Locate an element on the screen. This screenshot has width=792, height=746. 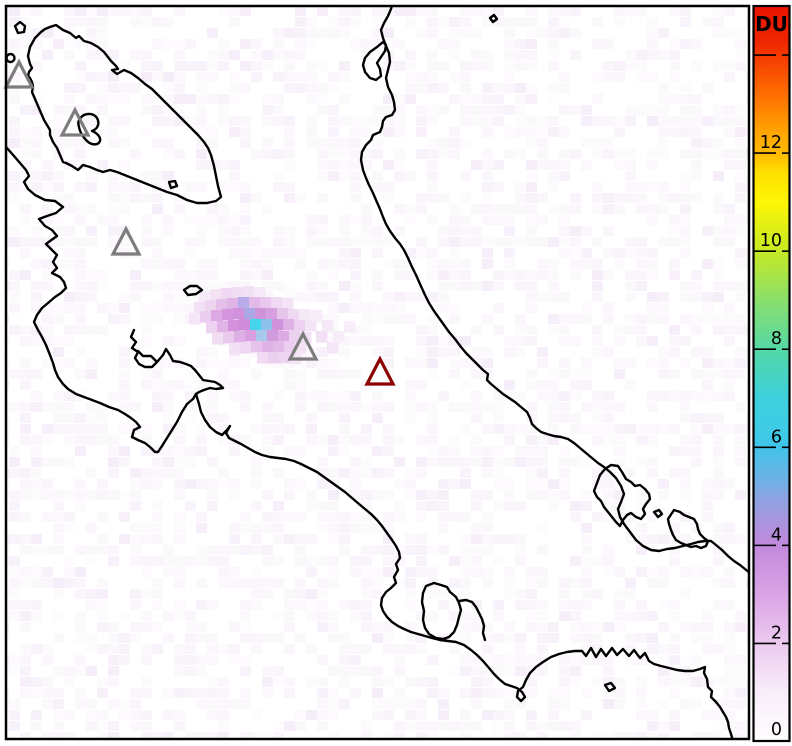
colorbar-tick-label: 6 is located at coordinates (776, 437).